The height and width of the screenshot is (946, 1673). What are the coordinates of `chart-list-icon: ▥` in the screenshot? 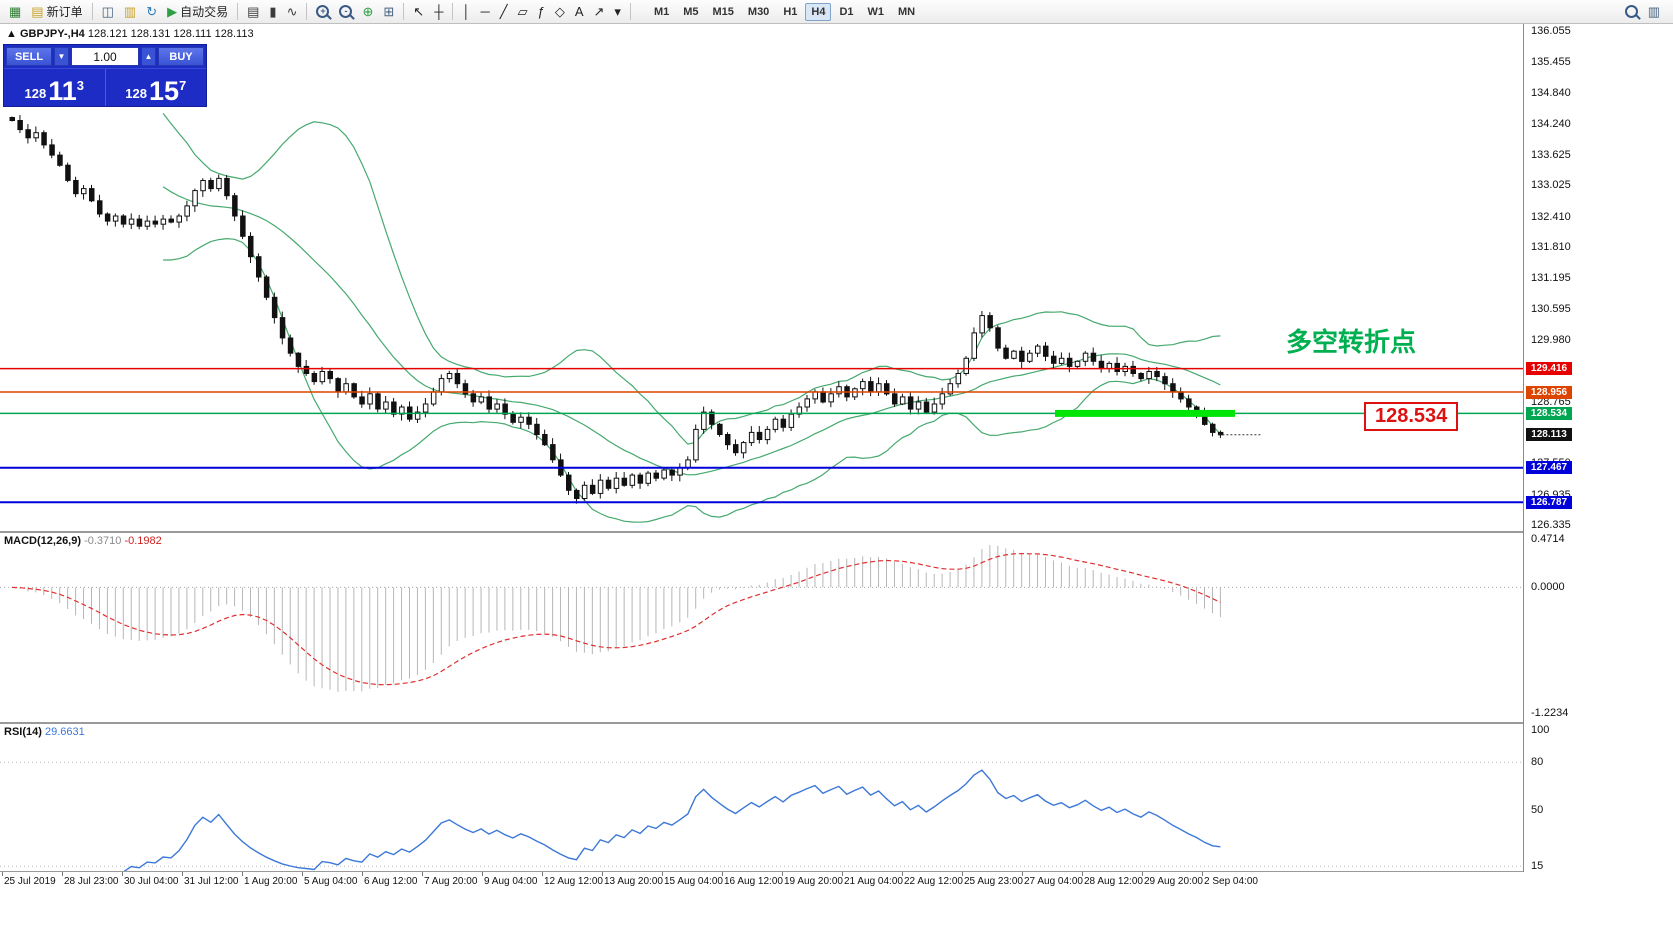 It's located at (1653, 11).